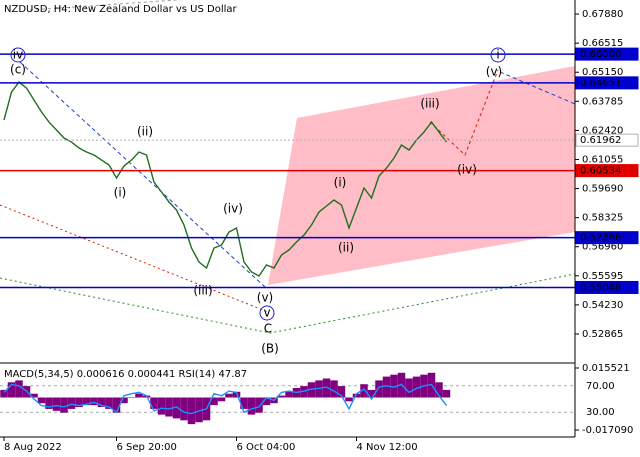  Describe the element at coordinates (602, 43) in the screenshot. I see `y-tick-label: 0.66515` at that location.